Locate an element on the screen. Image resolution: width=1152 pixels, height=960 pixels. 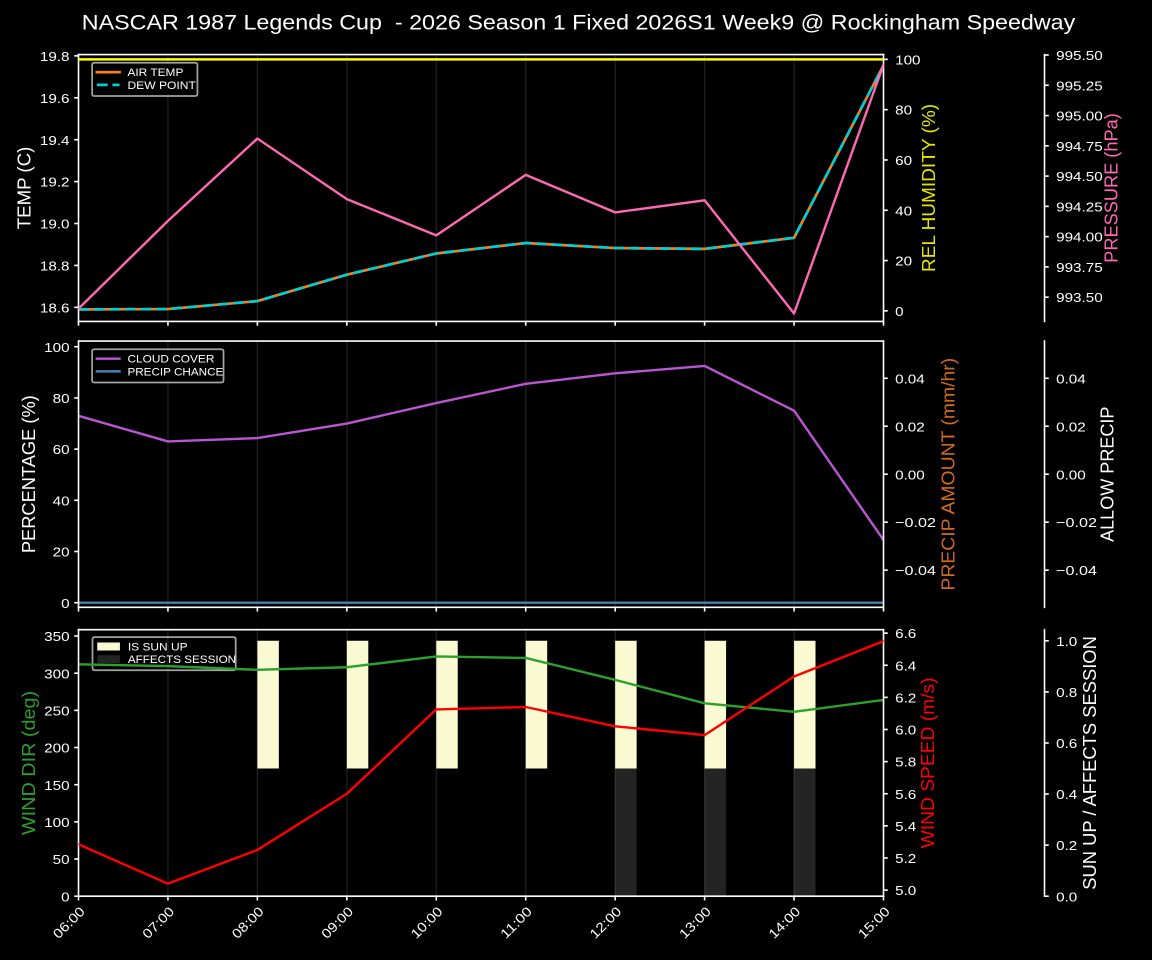
svg-text: PRECIP CHANCE is located at coordinates (175, 372).